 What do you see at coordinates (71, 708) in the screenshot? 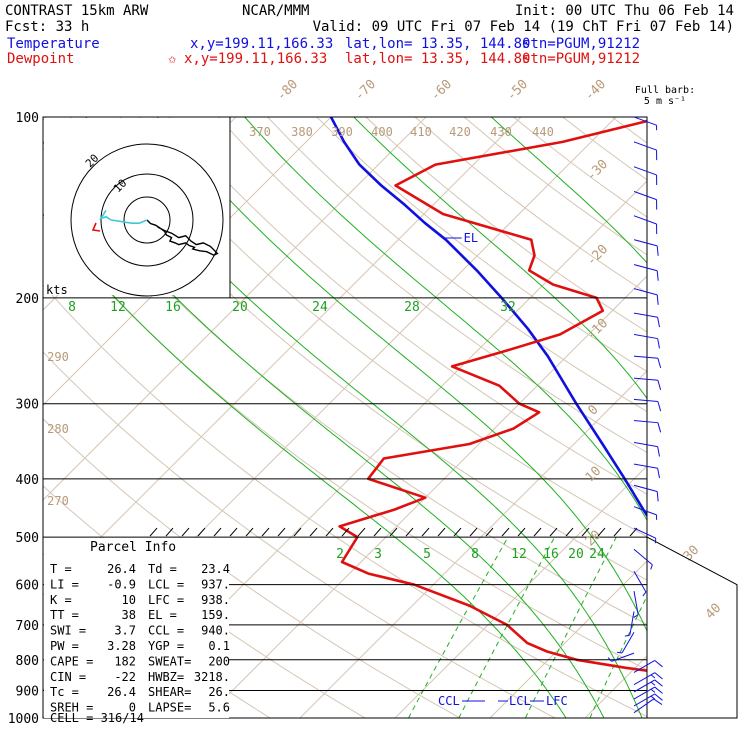
I see `parcel-info-key: SREH =` at bounding box center [71, 708].